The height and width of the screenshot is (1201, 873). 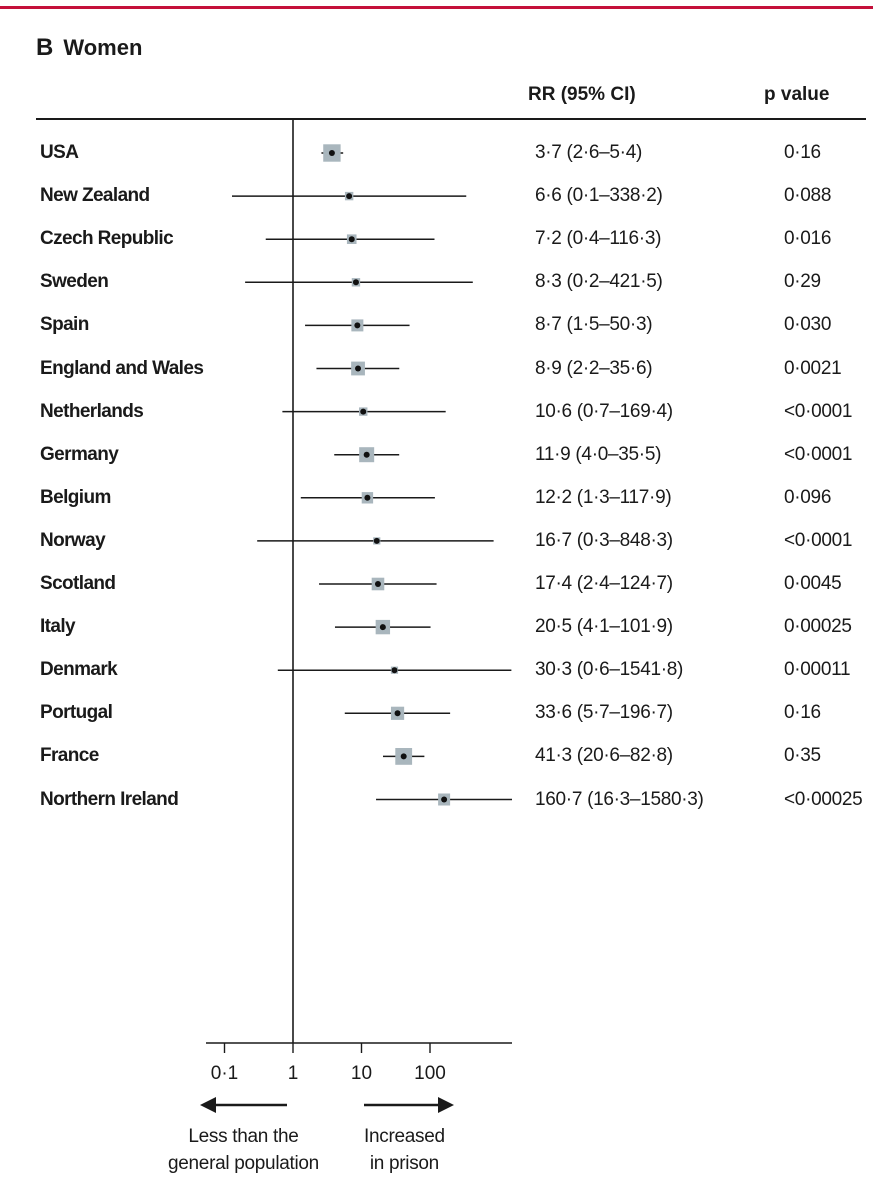 What do you see at coordinates (430, 1073) in the screenshot?
I see `x-tick-label: 100` at bounding box center [430, 1073].